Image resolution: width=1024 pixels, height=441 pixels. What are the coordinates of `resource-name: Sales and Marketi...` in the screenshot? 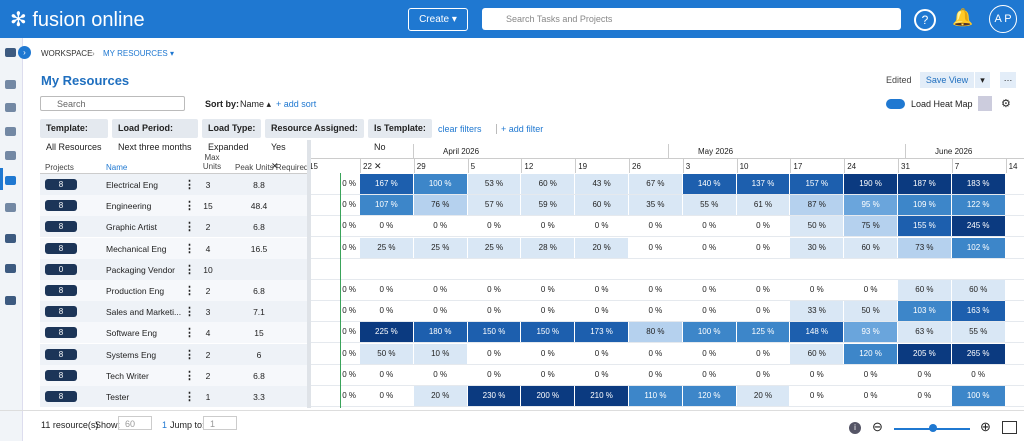 It's located at (144, 312).